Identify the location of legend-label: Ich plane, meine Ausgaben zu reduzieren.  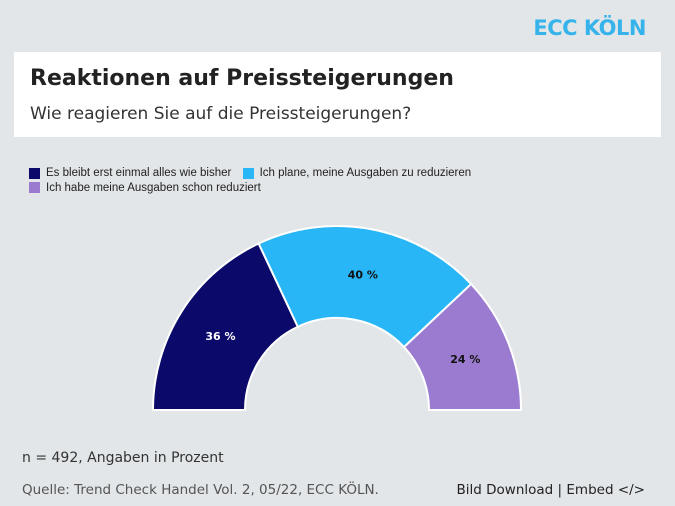
(365, 173).